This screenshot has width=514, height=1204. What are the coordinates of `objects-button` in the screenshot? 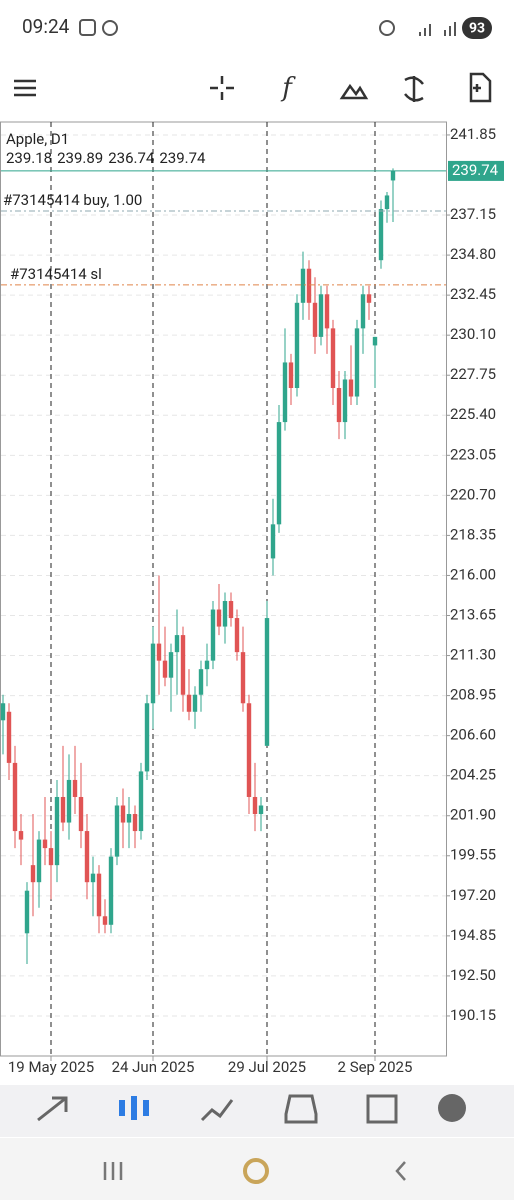 It's located at (354, 91).